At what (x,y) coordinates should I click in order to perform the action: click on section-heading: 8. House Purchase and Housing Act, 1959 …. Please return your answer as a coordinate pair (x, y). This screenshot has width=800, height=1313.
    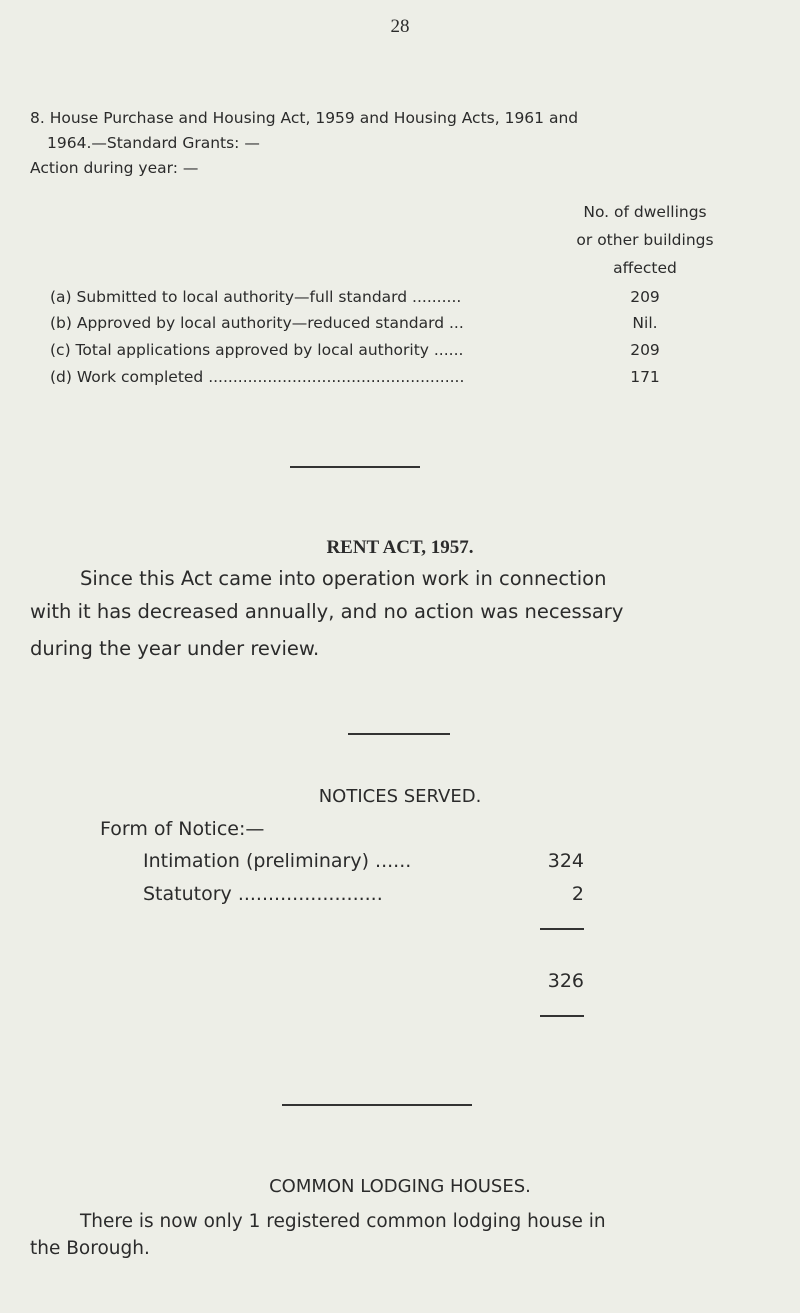
    Looking at the image, I should click on (304, 118).